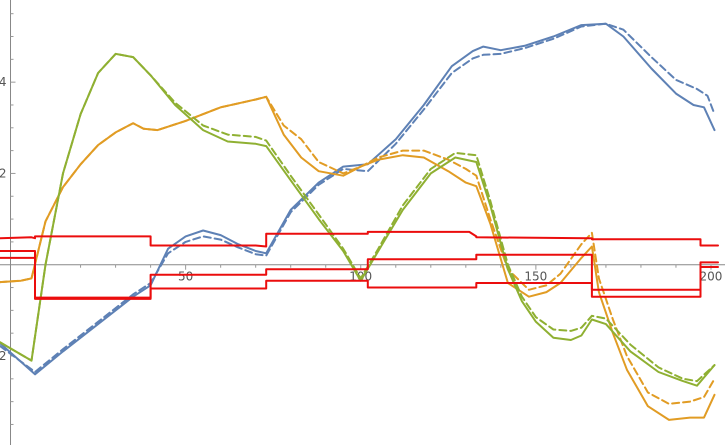  I want to click on x-tick-label: 150, so click(535, 277).